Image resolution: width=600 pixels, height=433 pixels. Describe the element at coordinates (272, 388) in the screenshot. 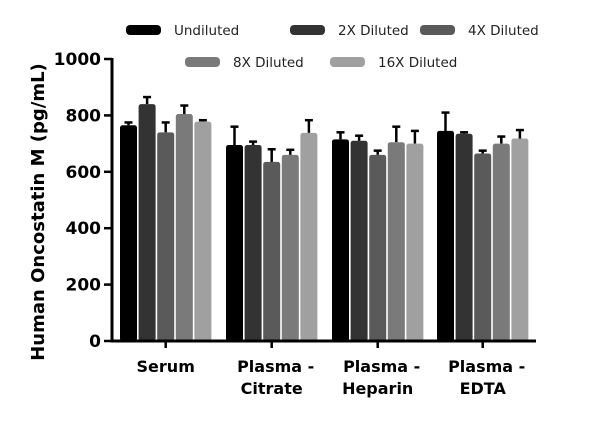

I see `x-tick-label: Citrate` at that location.